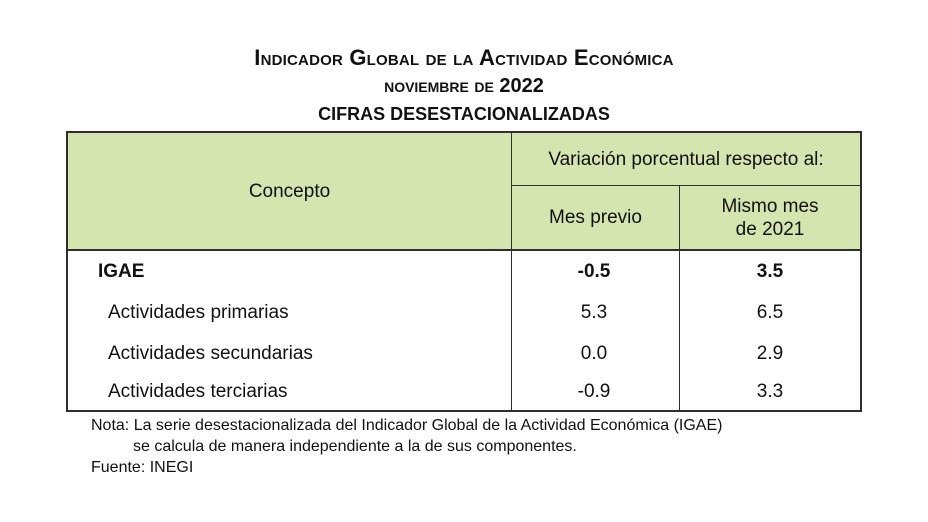  What do you see at coordinates (464, 114) in the screenshot?
I see `title-line-3: CIFRAS DESESTACIONALIZADAS` at bounding box center [464, 114].